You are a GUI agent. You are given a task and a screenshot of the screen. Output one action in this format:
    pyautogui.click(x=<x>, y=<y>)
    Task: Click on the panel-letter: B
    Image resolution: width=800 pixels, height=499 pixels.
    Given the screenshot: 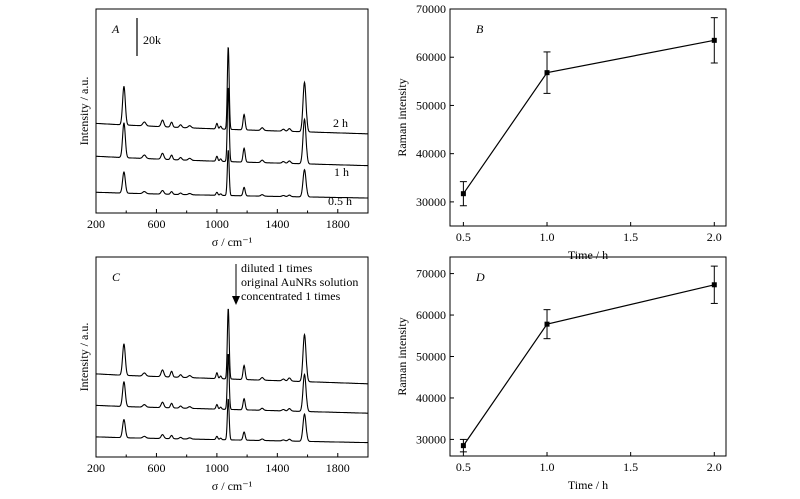 What is the action you would take?
    pyautogui.click(x=480, y=29)
    